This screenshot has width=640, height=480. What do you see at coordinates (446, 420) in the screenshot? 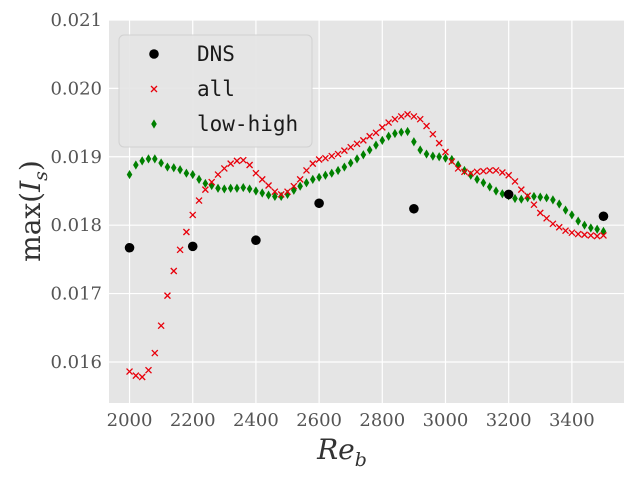
I see `x-tick-label: 3000` at bounding box center [446, 420].